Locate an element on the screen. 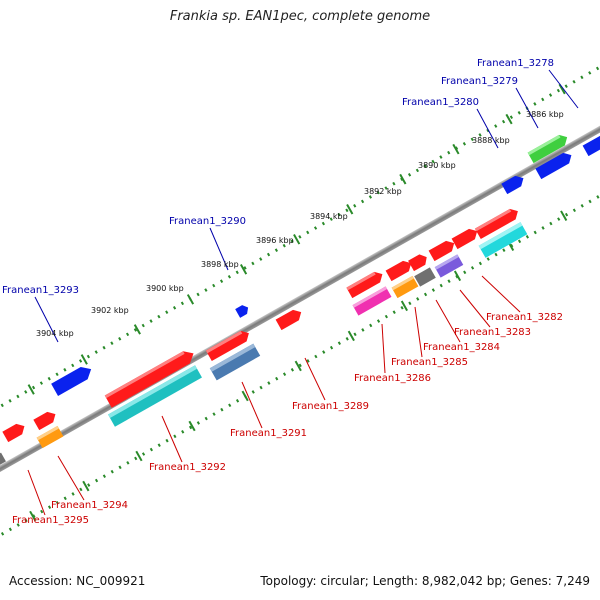 The height and width of the screenshot is (600, 600). gene-label-3294: Franean1_3294 is located at coordinates (89, 505).